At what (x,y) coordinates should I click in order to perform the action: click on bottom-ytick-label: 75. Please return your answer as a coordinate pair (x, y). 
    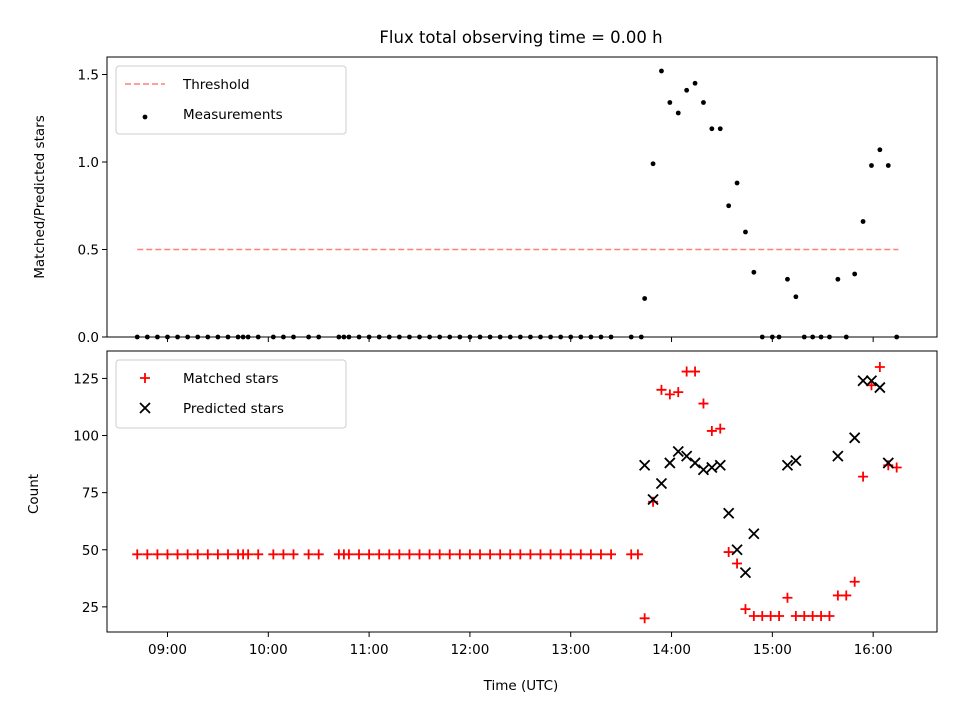
    Looking at the image, I should click on (90, 494).